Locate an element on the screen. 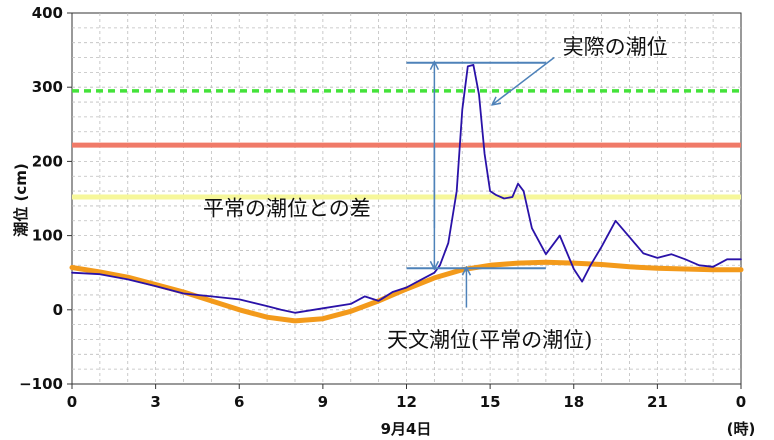 This screenshot has height=440, width=774. y-tick-label: 300 is located at coordinates (47, 87).